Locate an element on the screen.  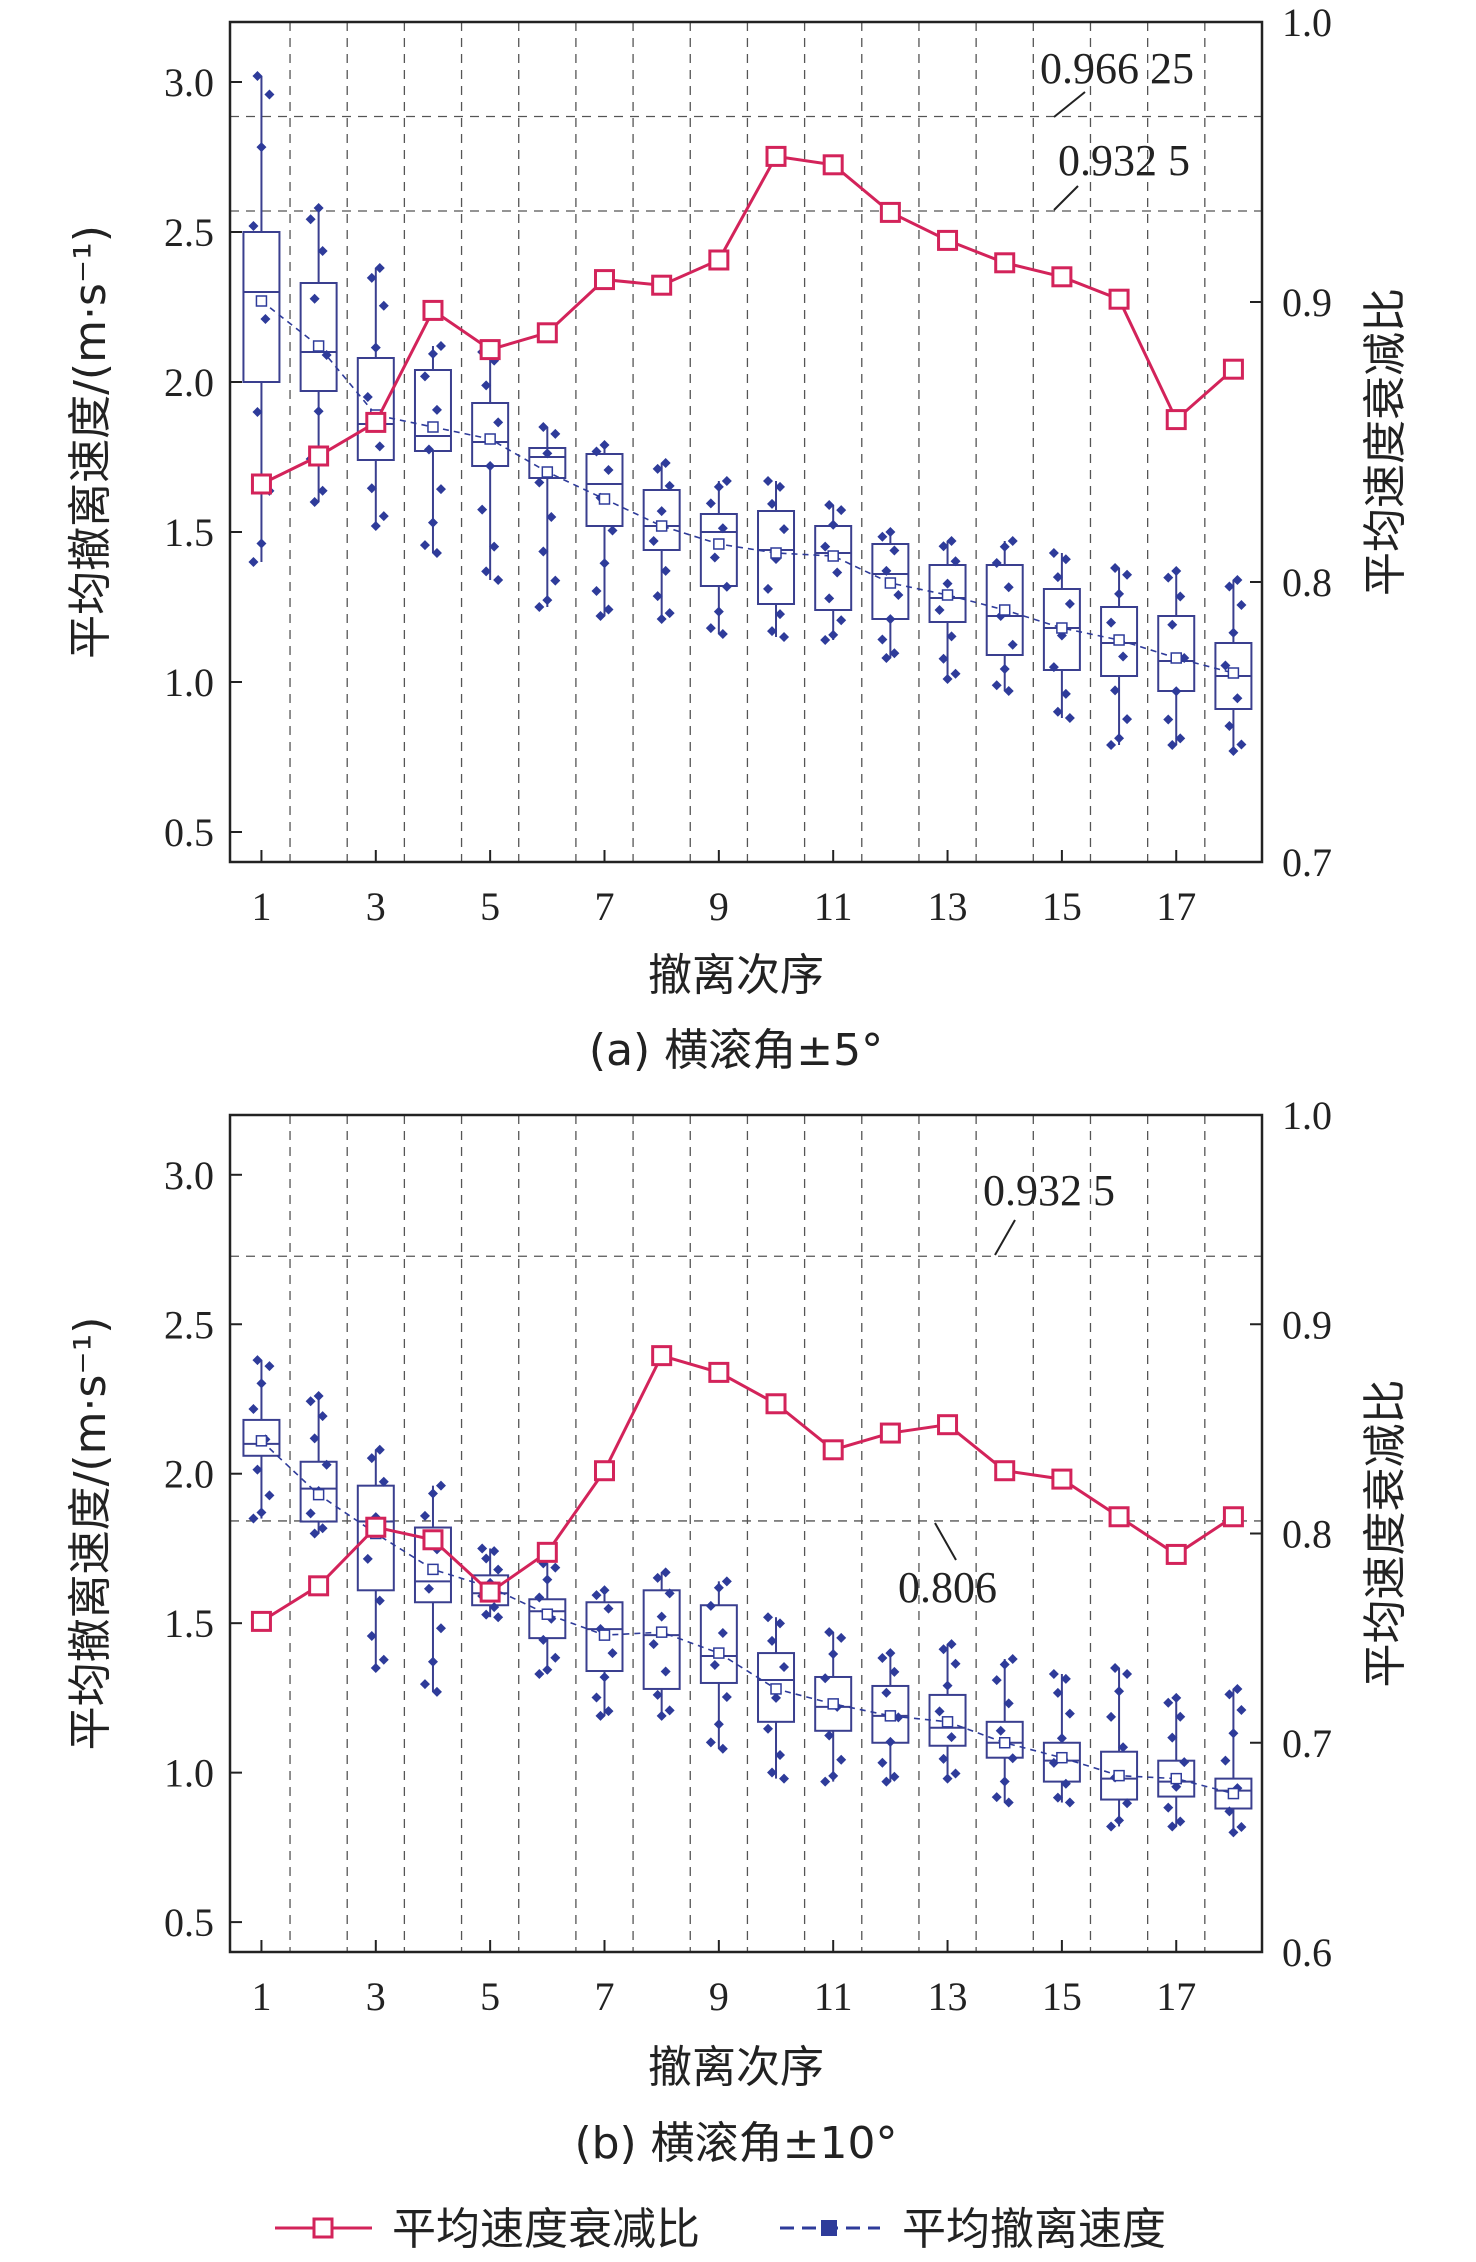
y-right-tick-label: 0.6 is located at coordinates (1307, 1952).